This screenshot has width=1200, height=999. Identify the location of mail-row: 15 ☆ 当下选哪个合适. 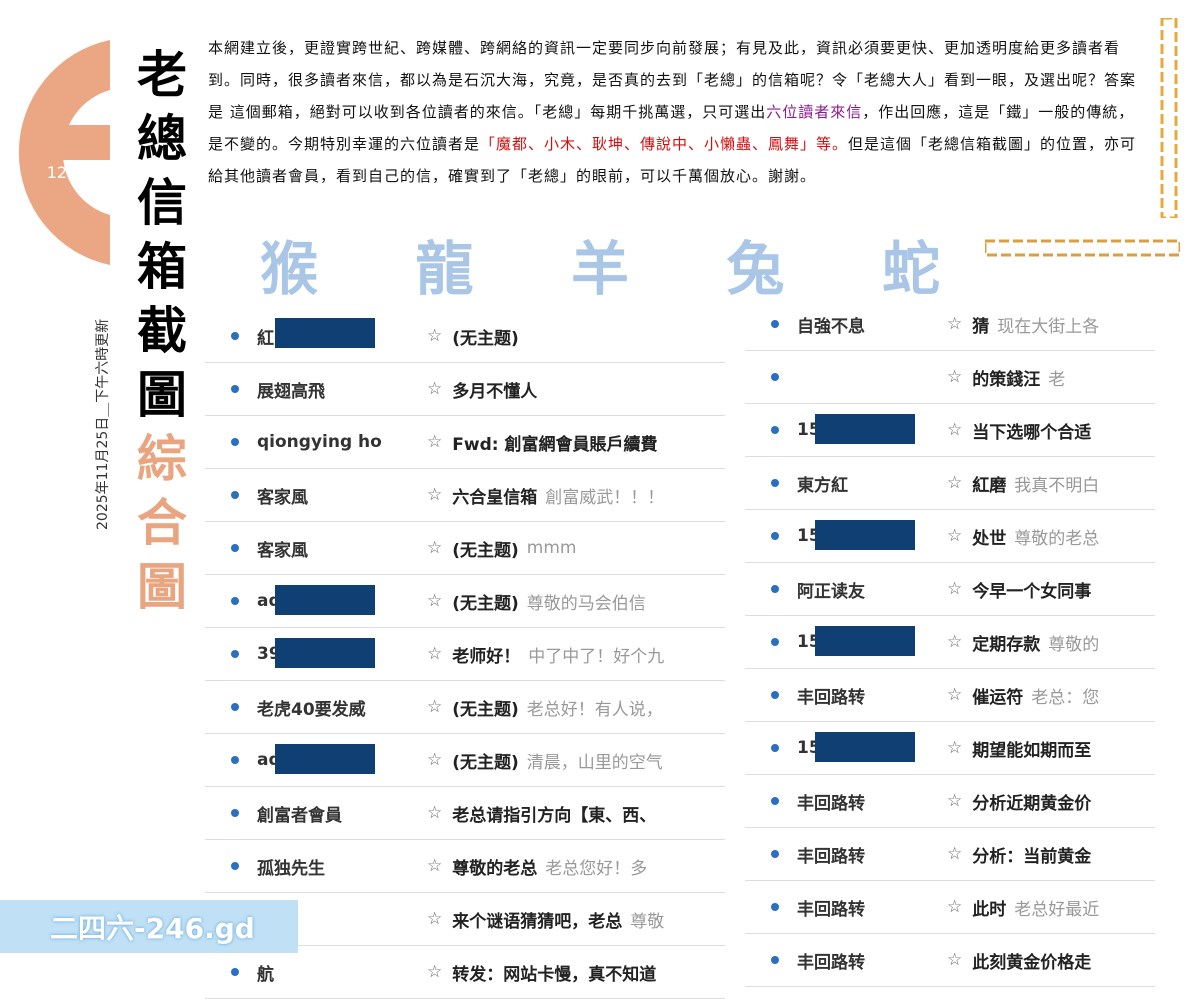
(950, 430).